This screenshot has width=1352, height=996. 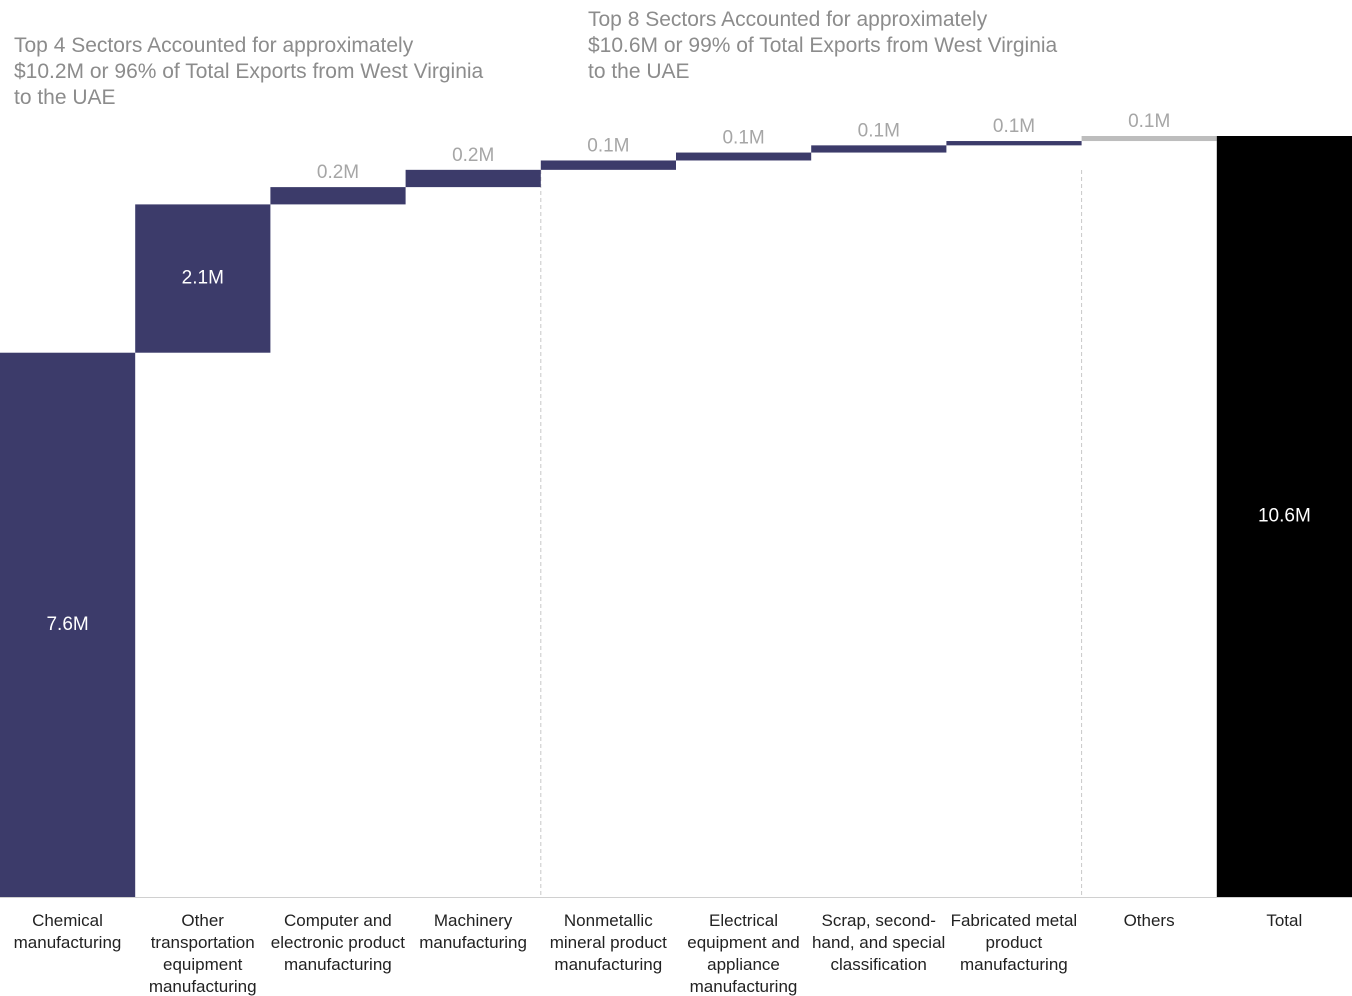 I want to click on value-label: 2.1M, so click(x=203, y=278).